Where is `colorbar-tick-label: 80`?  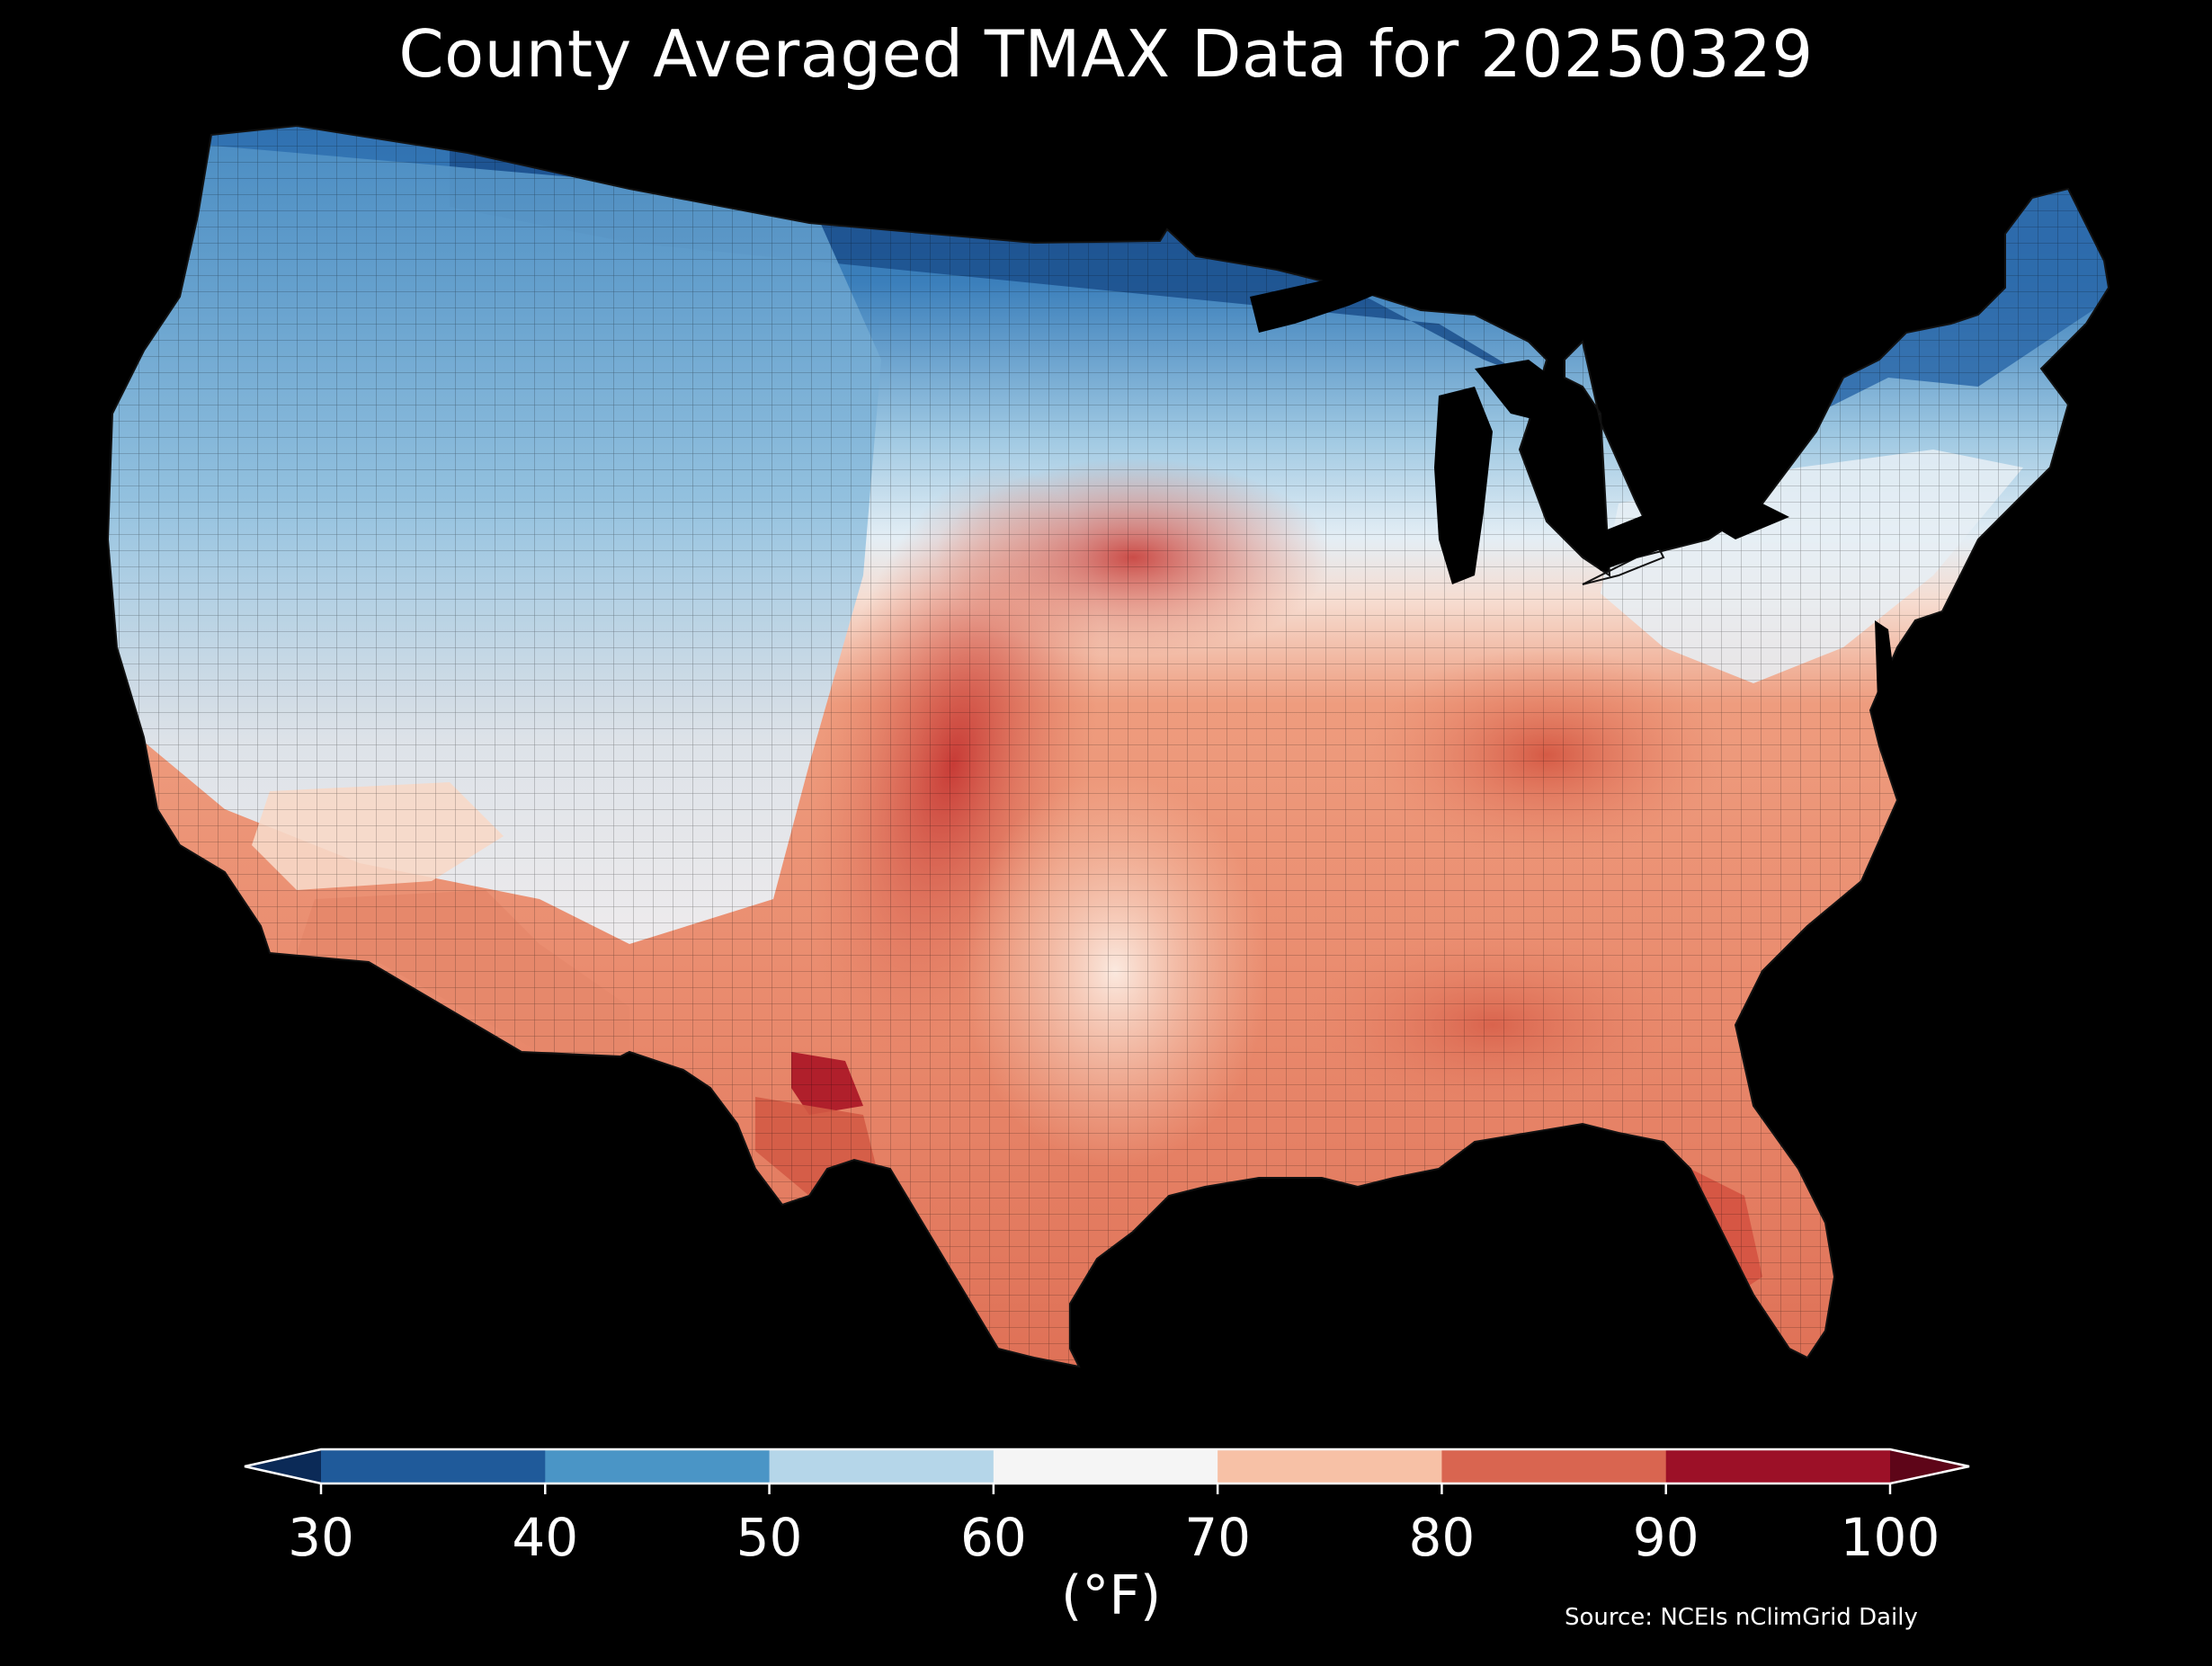
colorbar-tick-label: 80 is located at coordinates (1442, 1537).